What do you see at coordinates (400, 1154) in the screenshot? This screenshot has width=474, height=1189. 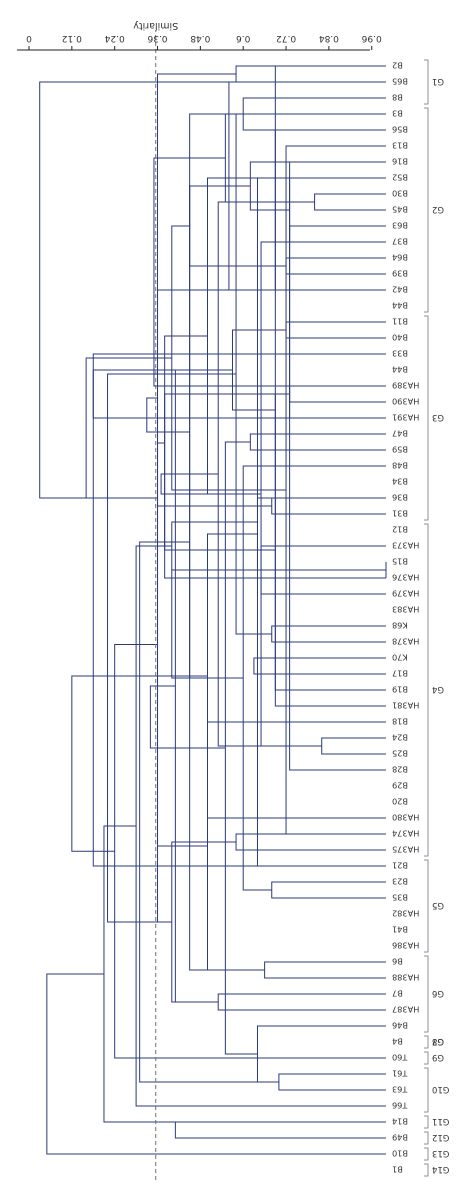 I see `leaf-label: B10` at bounding box center [400, 1154].